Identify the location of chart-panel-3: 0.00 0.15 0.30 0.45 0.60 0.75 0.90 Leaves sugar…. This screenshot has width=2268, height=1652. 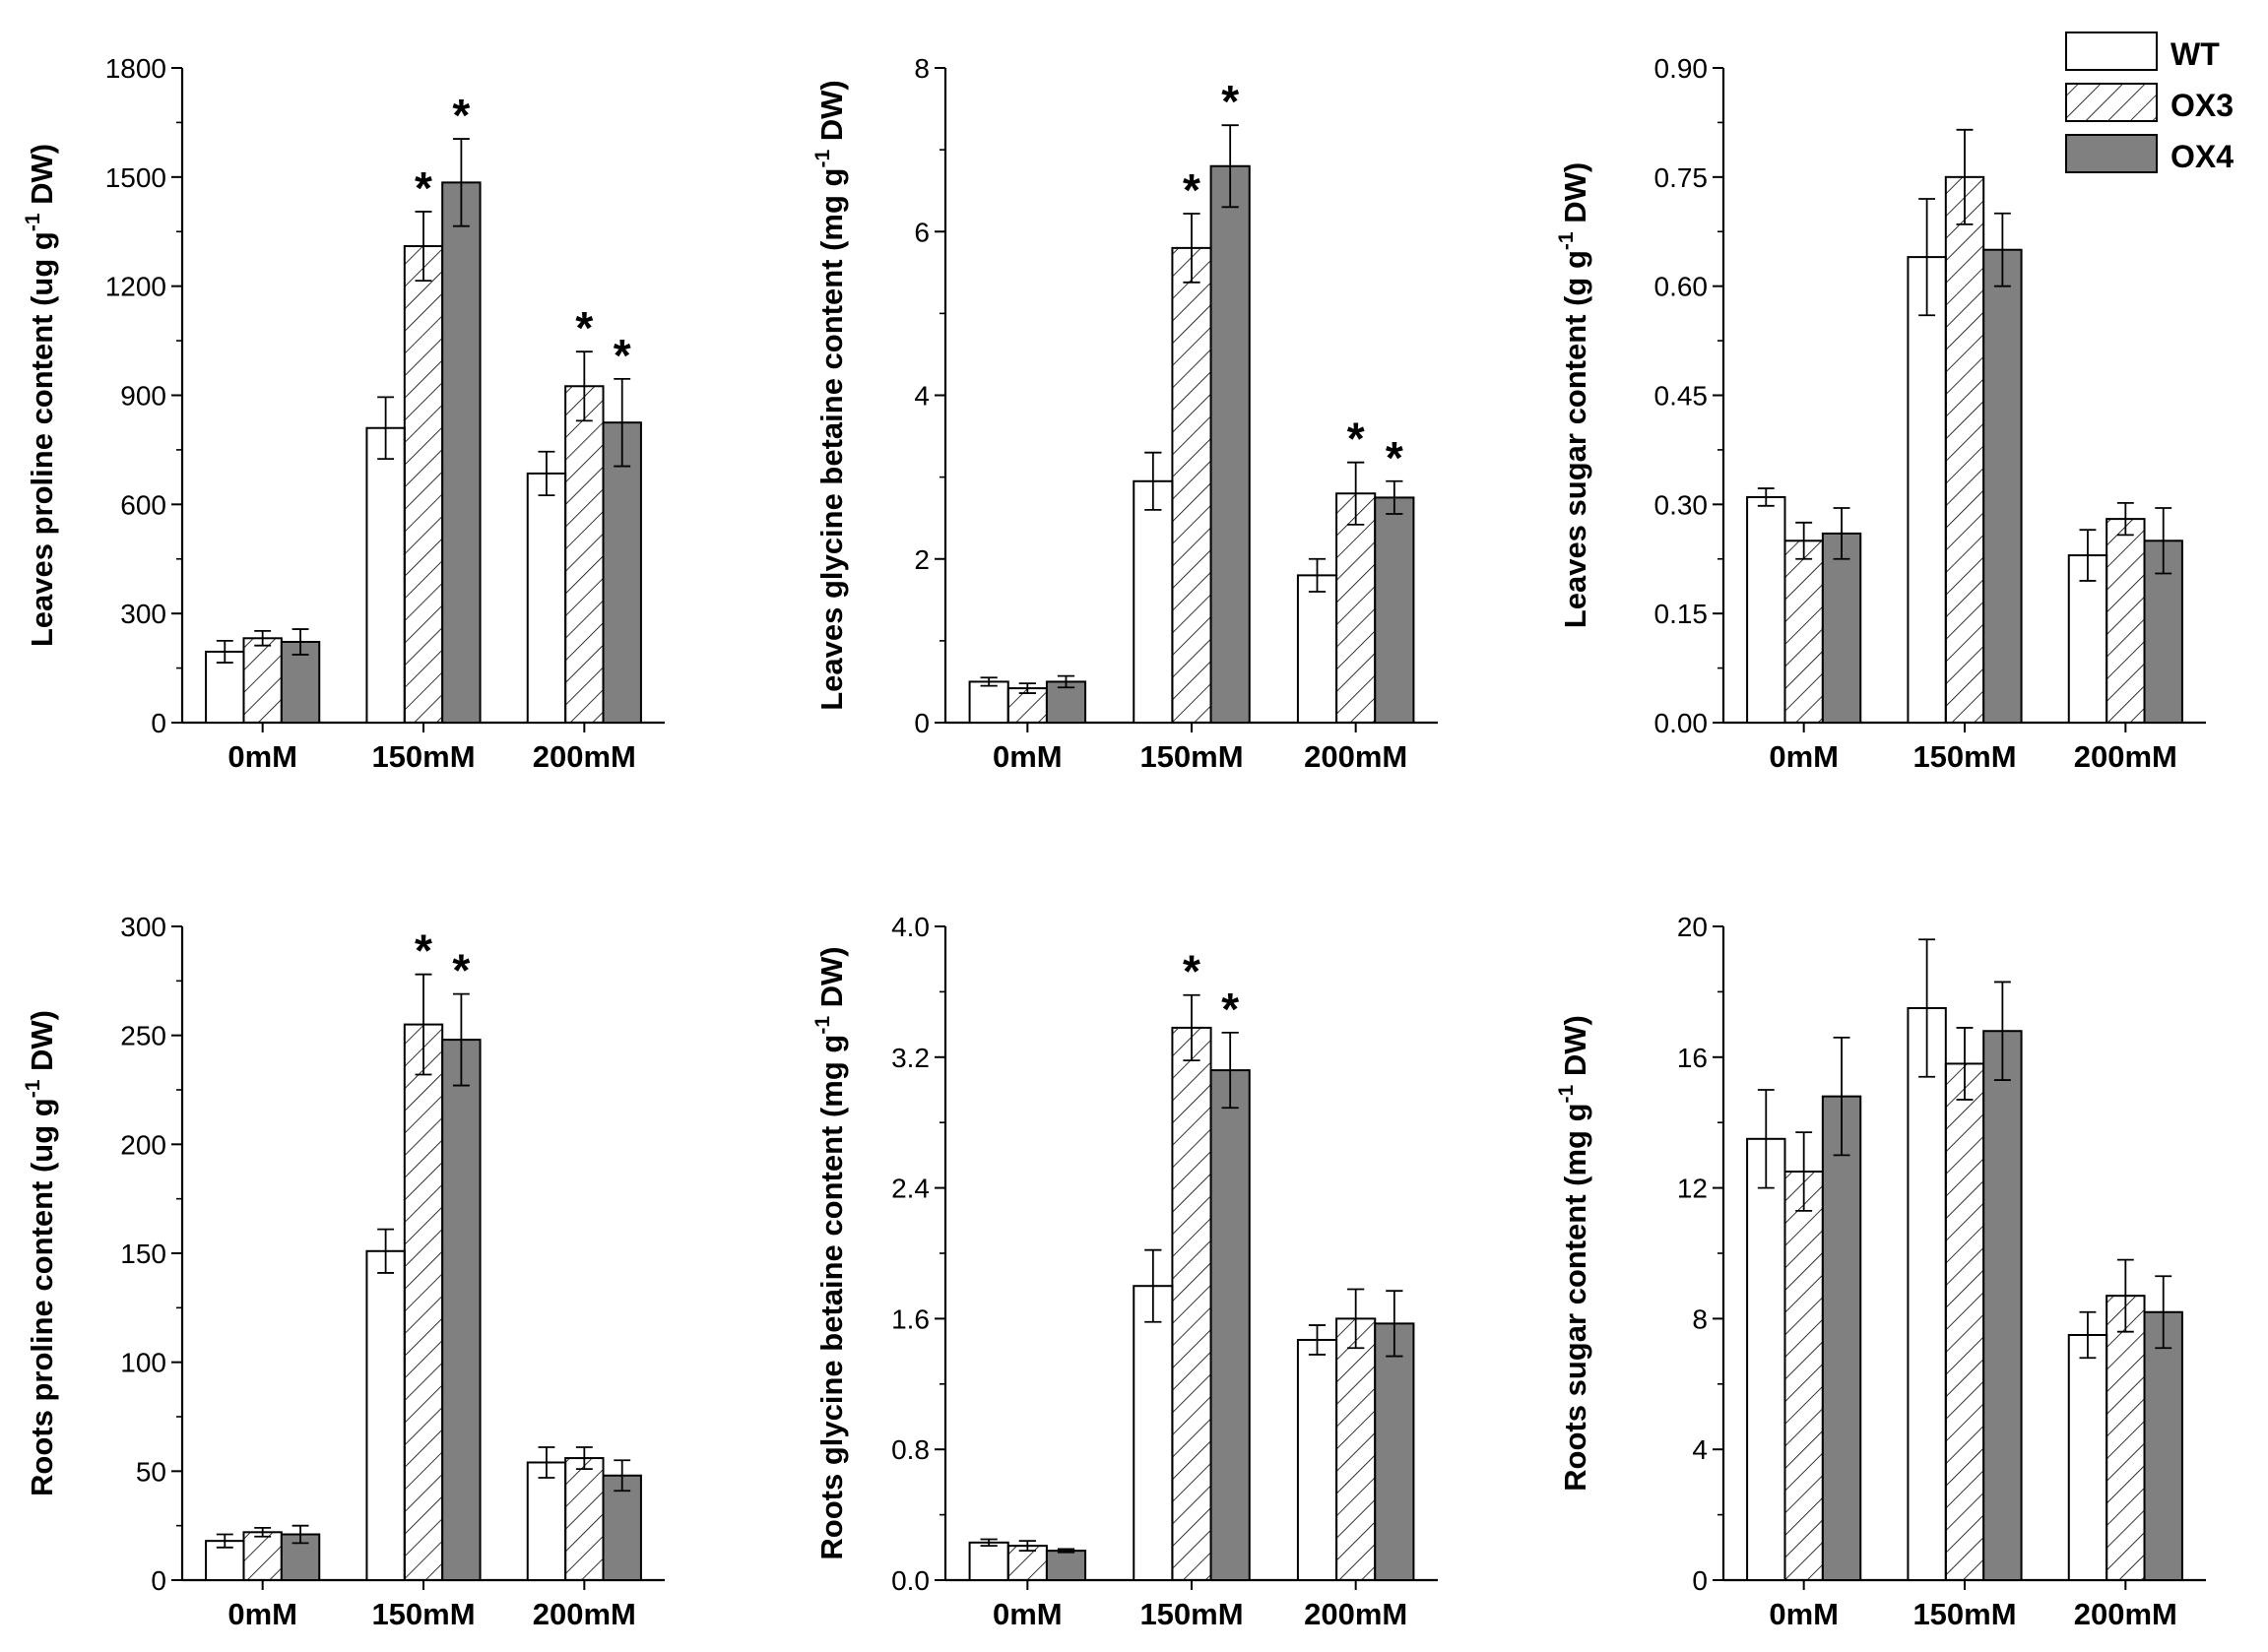
(1881, 413).